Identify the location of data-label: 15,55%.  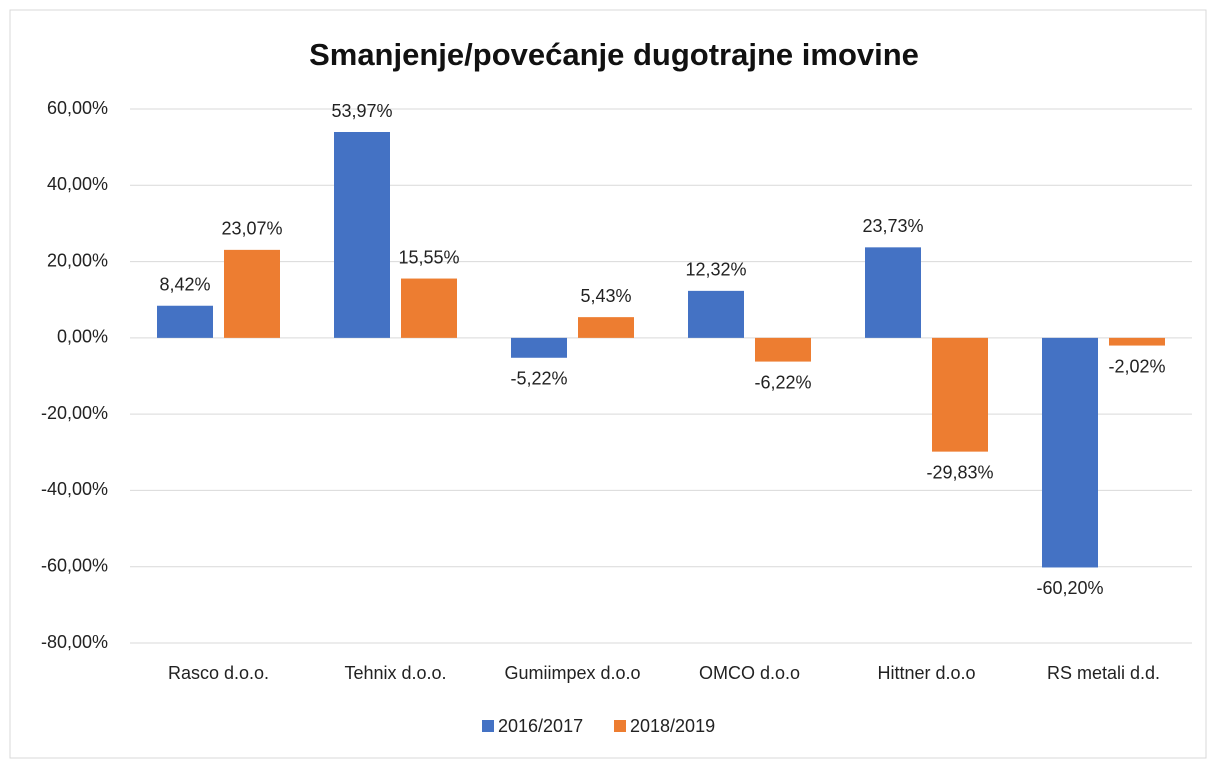
(428, 257).